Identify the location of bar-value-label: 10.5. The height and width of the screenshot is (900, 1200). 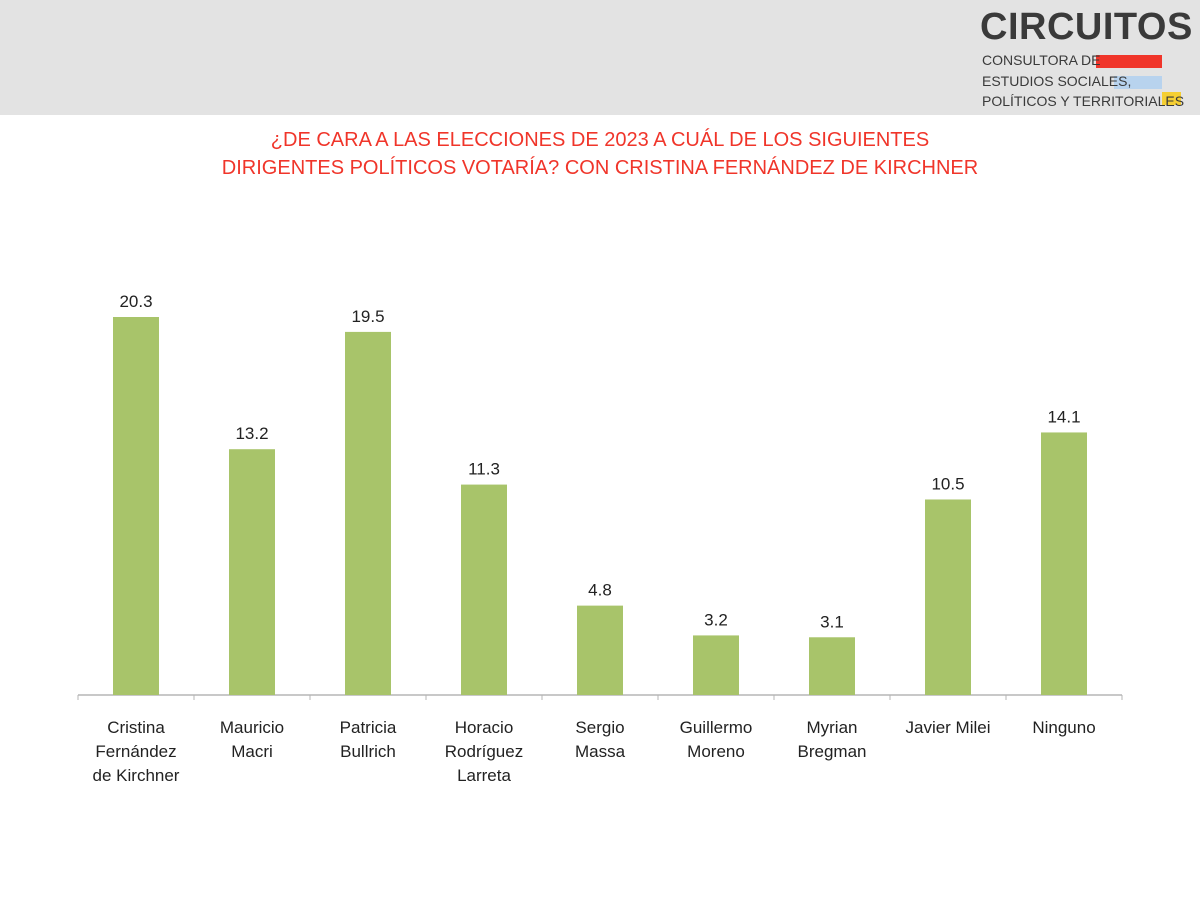
(947, 483).